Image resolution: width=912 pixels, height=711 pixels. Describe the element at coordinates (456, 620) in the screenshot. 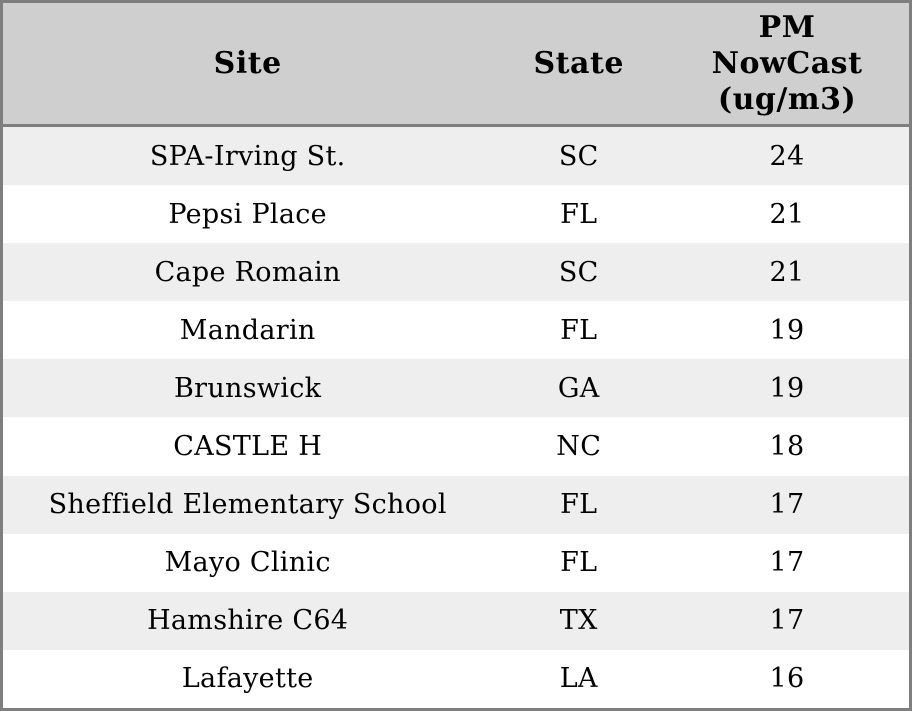

I see `table-row: Hamshire C64 TX 17` at that location.